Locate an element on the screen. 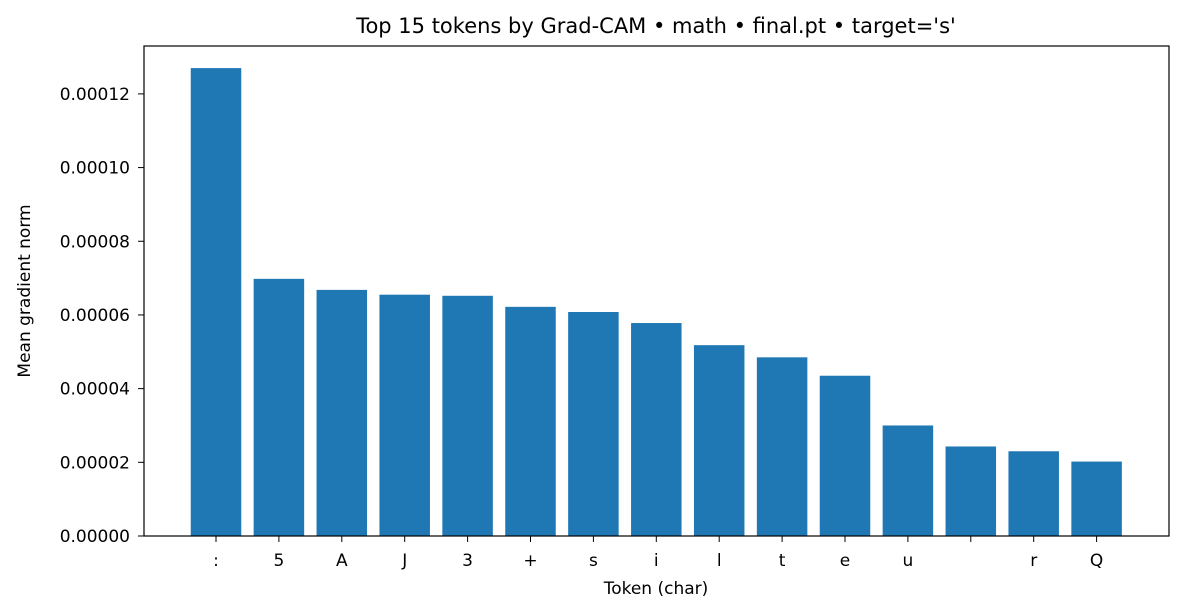 This screenshot has height=613, width=1183. x-tick-label: : is located at coordinates (216, 561).